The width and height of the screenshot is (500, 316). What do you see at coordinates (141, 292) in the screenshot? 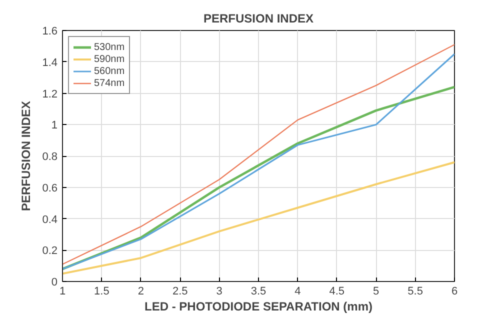
I see `x-tick-label: 2` at bounding box center [141, 292].